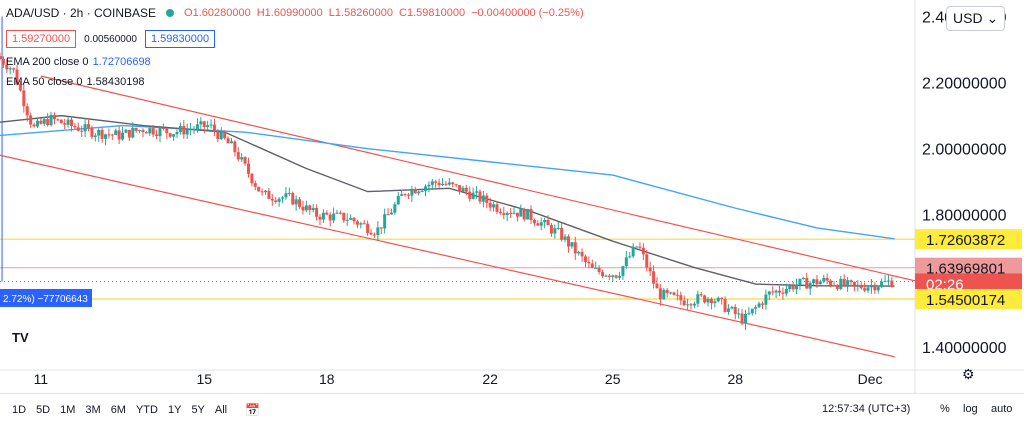 This screenshot has height=426, width=1024. Describe the element at coordinates (965, 300) in the screenshot. I see `price-tag-label: 1.54500174` at that location.